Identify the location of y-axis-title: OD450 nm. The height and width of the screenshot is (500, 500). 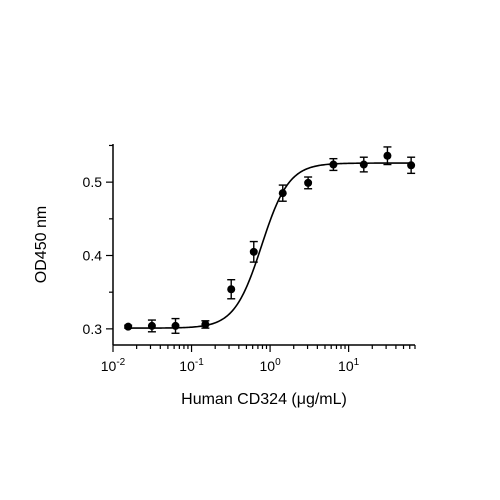
(41, 244).